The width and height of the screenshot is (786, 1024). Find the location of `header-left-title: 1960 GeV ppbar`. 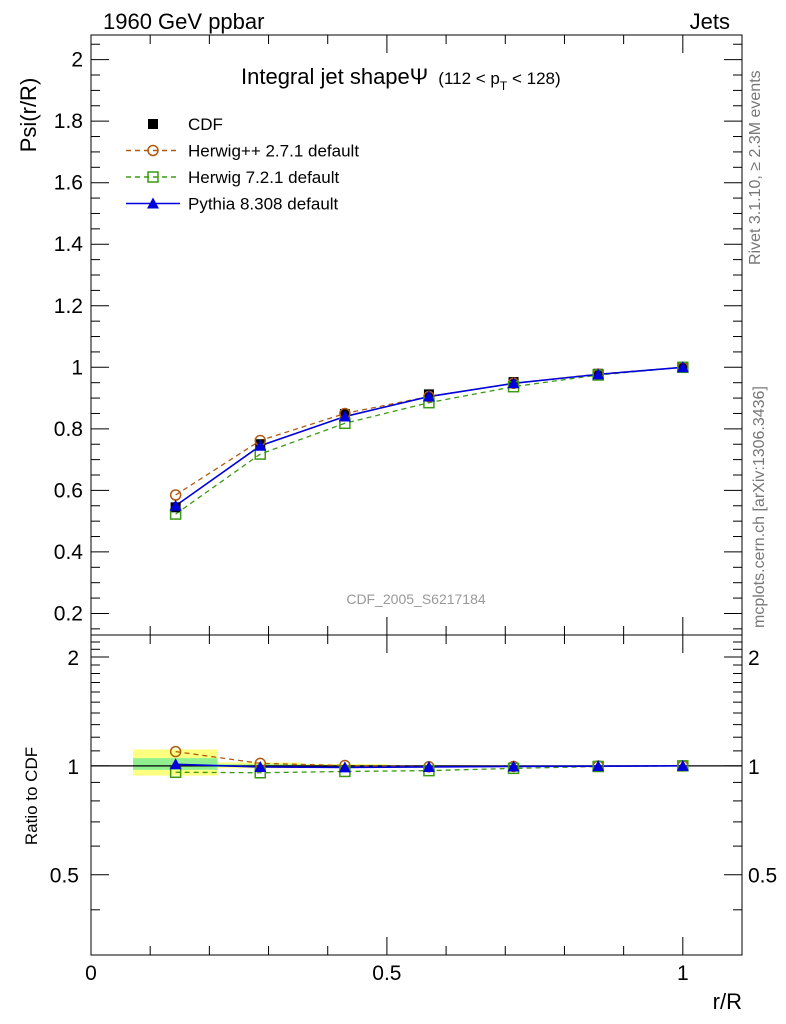

header-left-title: 1960 GeV ppbar is located at coordinates (183, 21).